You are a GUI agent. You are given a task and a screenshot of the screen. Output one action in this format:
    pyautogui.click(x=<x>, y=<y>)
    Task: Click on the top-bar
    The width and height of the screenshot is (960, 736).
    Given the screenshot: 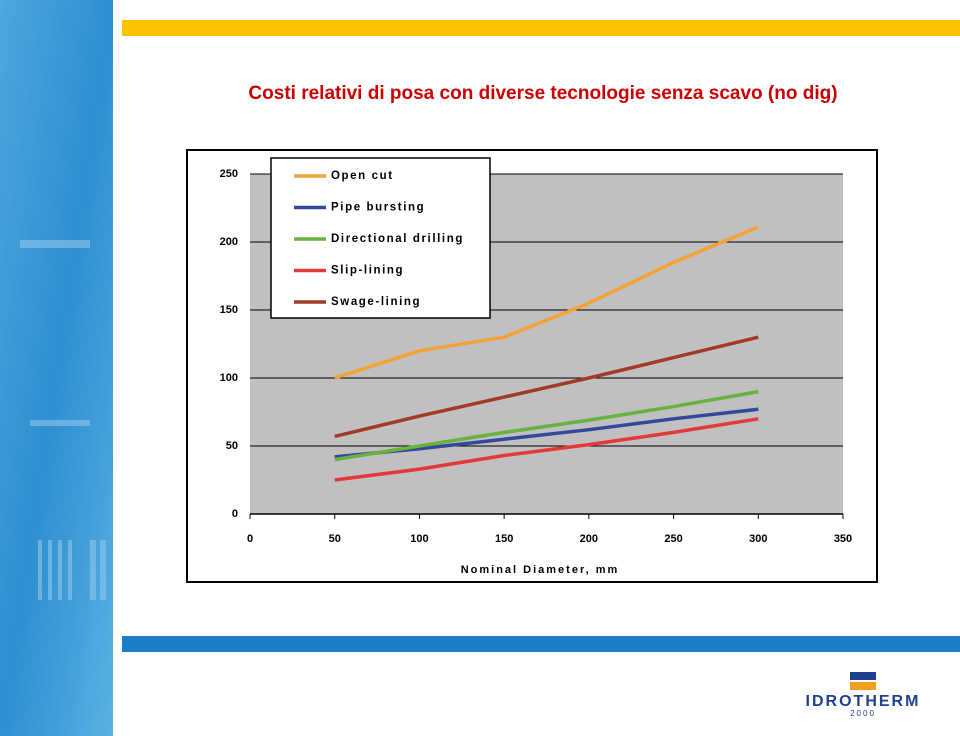 What is the action you would take?
    pyautogui.click(x=541, y=28)
    